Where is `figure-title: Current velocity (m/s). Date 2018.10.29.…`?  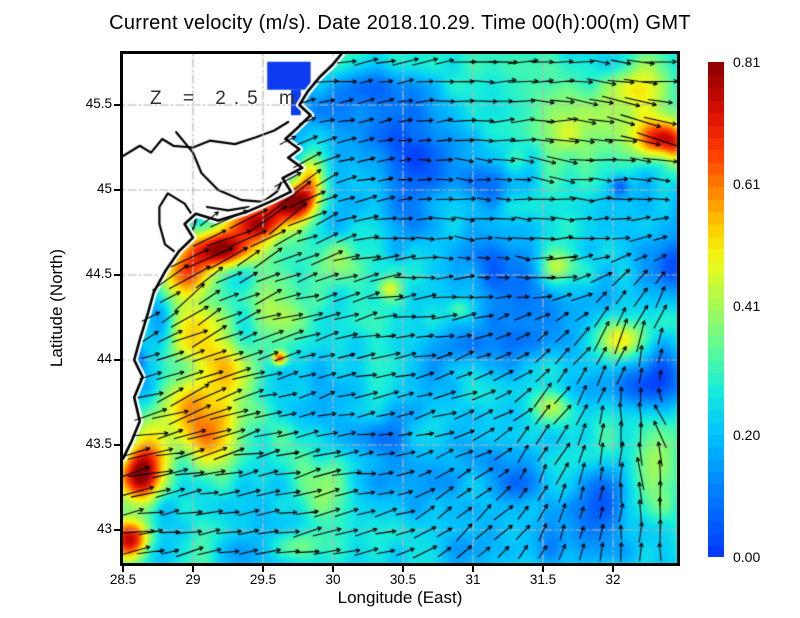
figure-title: Current velocity (m/s). Date 2018.10.29.… is located at coordinates (400, 23).